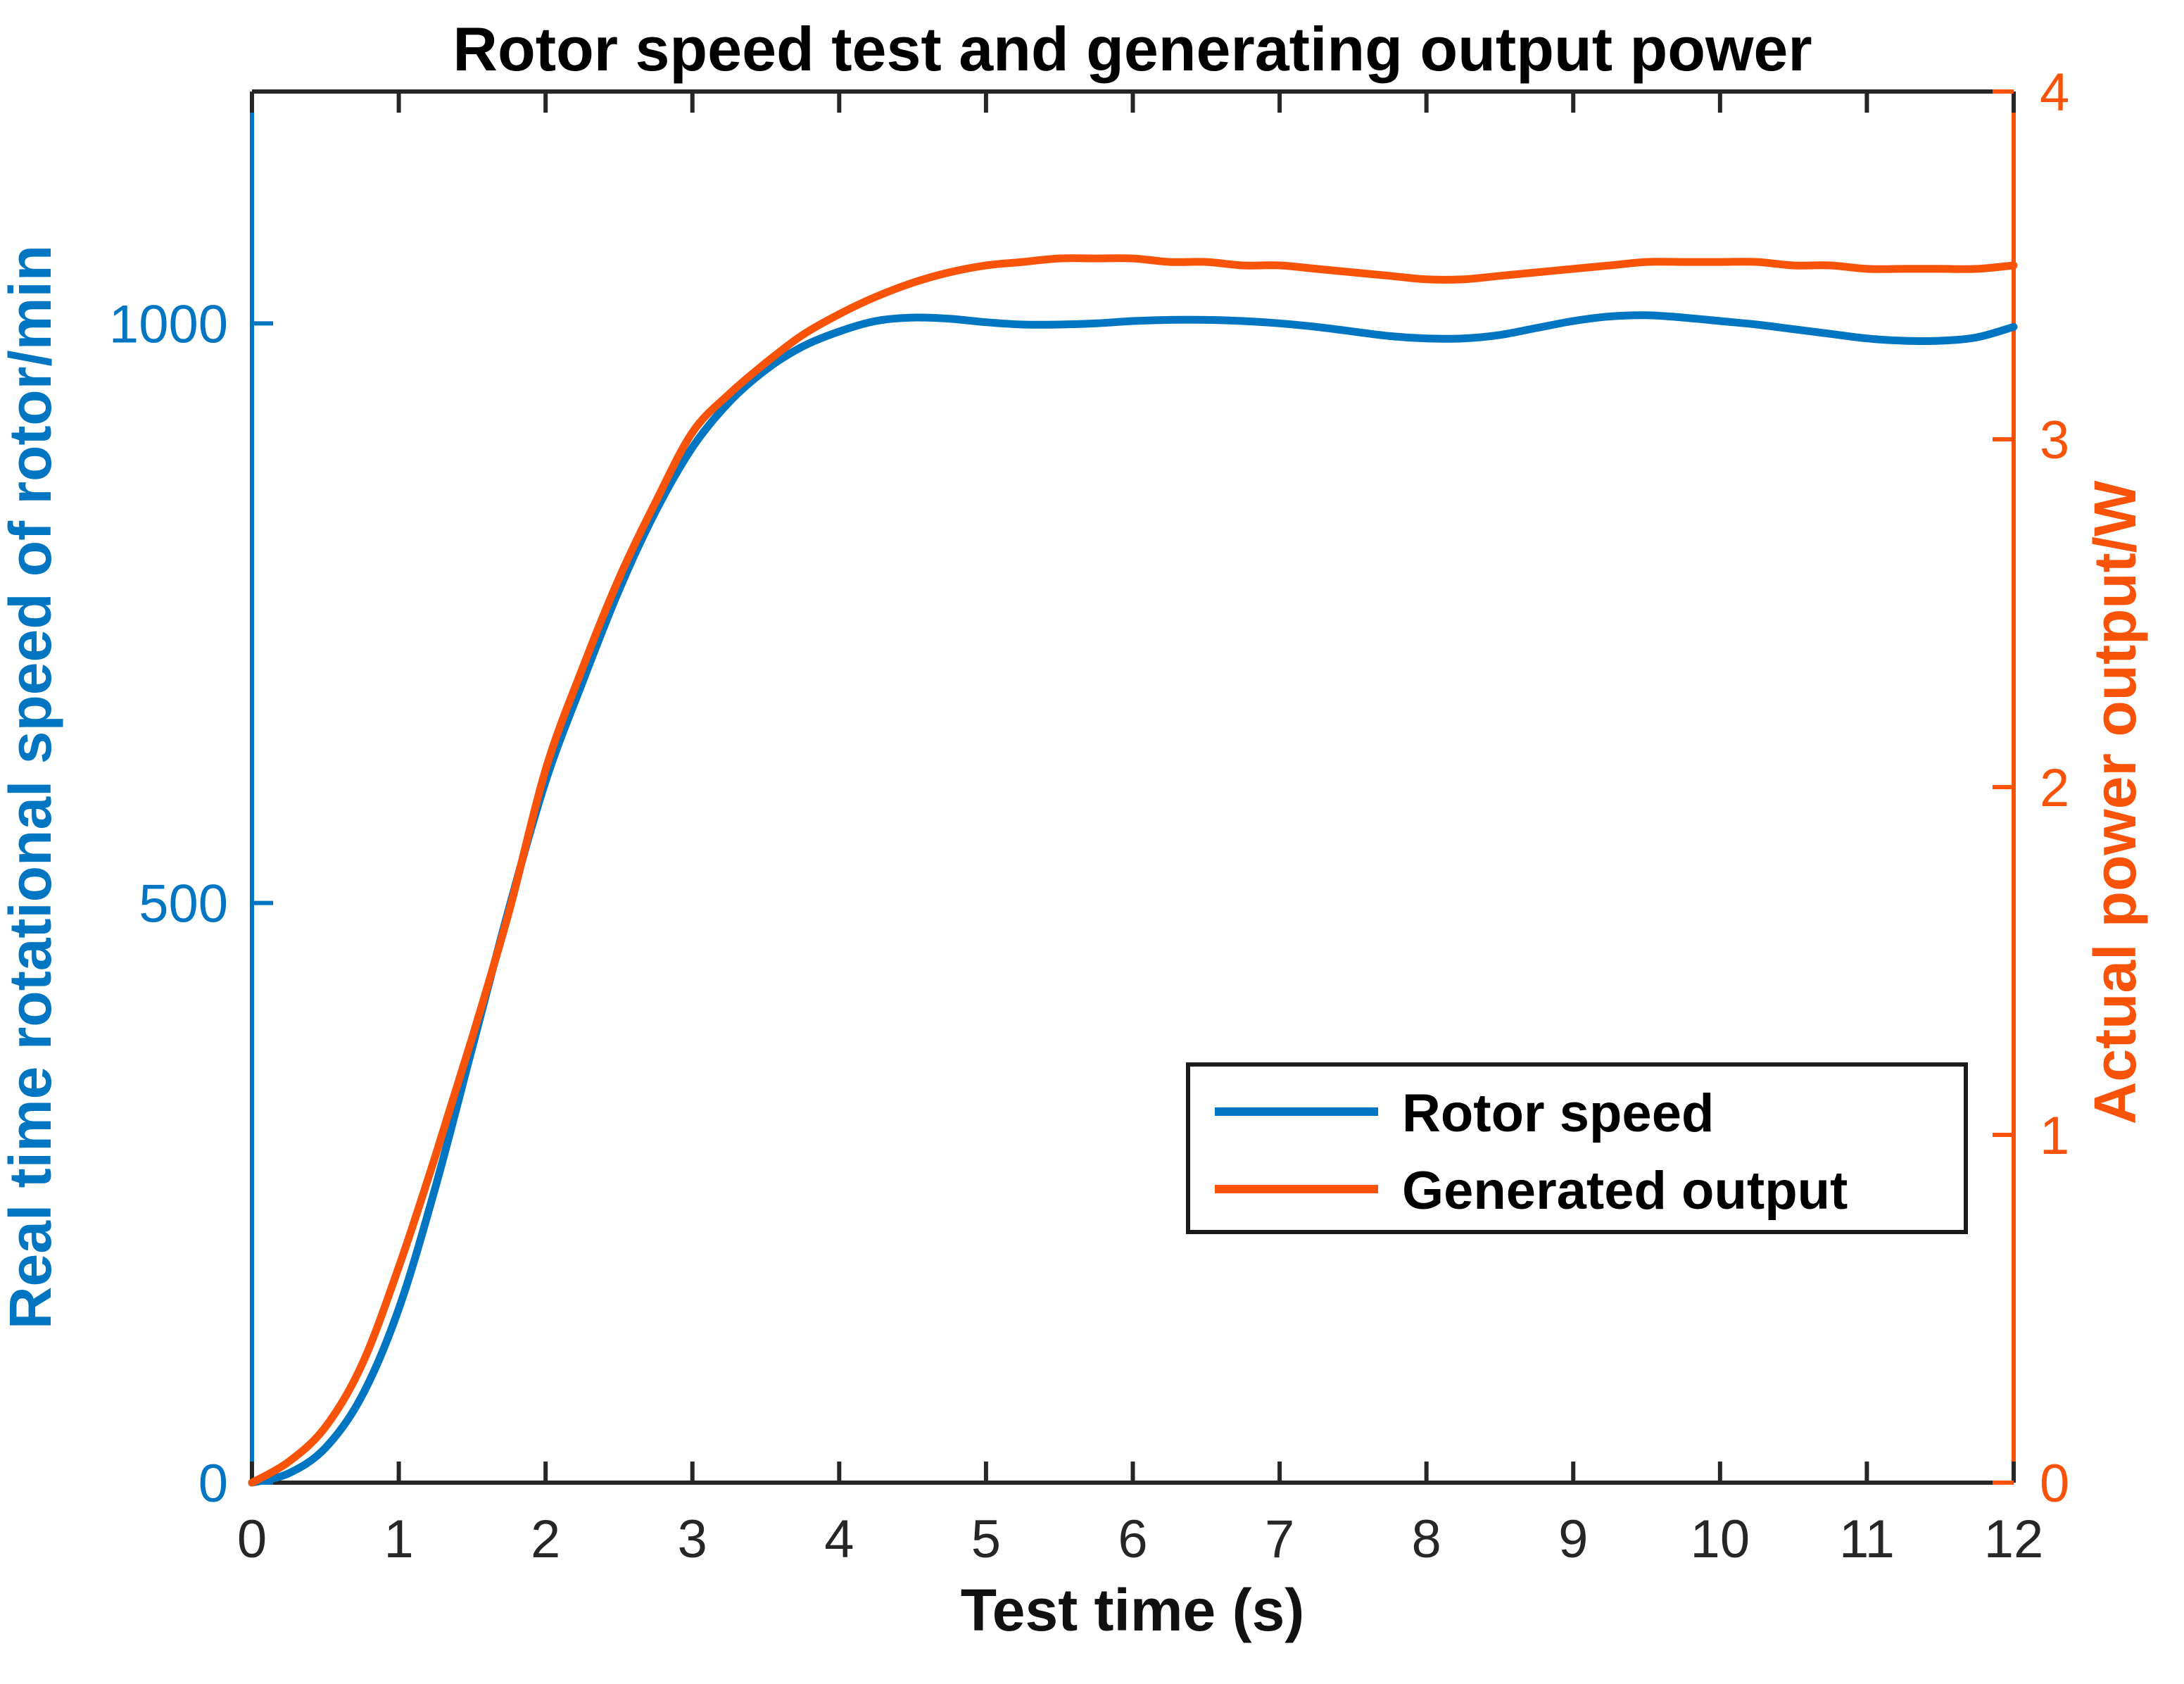  What do you see at coordinates (839, 1539) in the screenshot?
I see `x-tick-label: 4` at bounding box center [839, 1539].